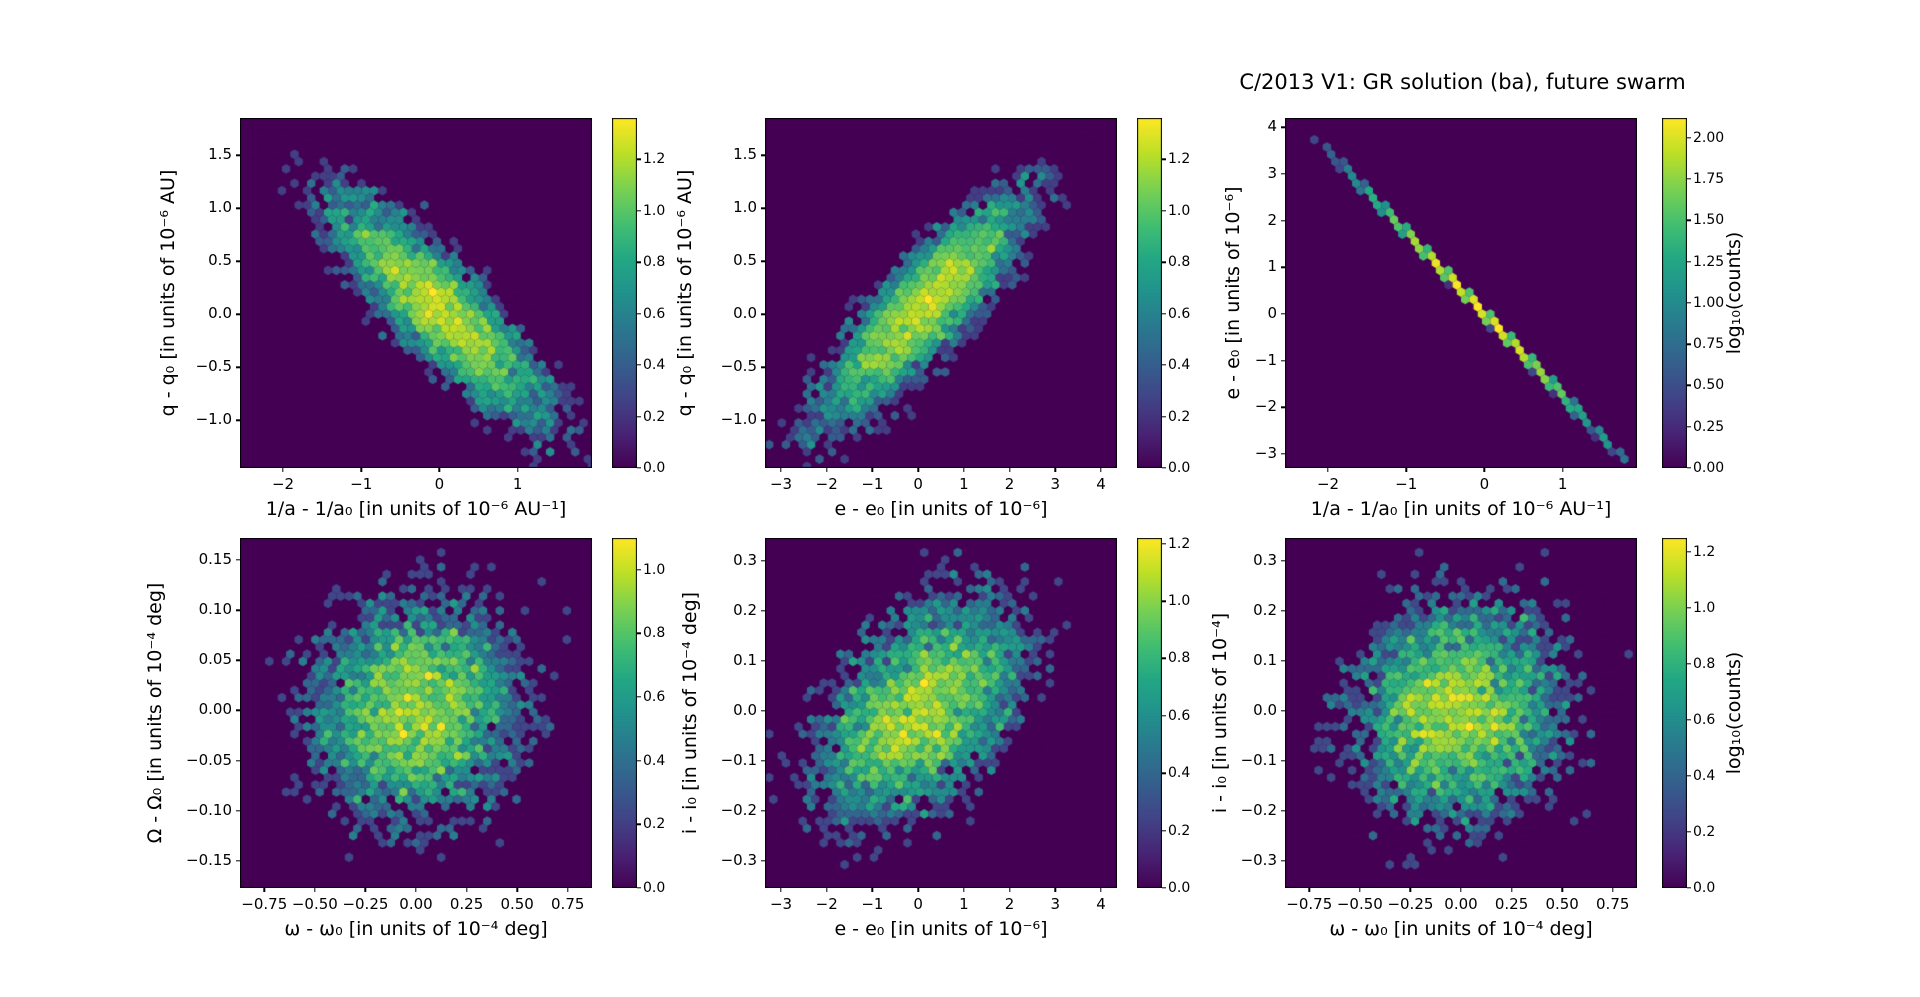 The height and width of the screenshot is (997, 1920). What do you see at coordinates (654, 210) in the screenshot?
I see `colorbar-tick-label: 1.0` at bounding box center [654, 210].